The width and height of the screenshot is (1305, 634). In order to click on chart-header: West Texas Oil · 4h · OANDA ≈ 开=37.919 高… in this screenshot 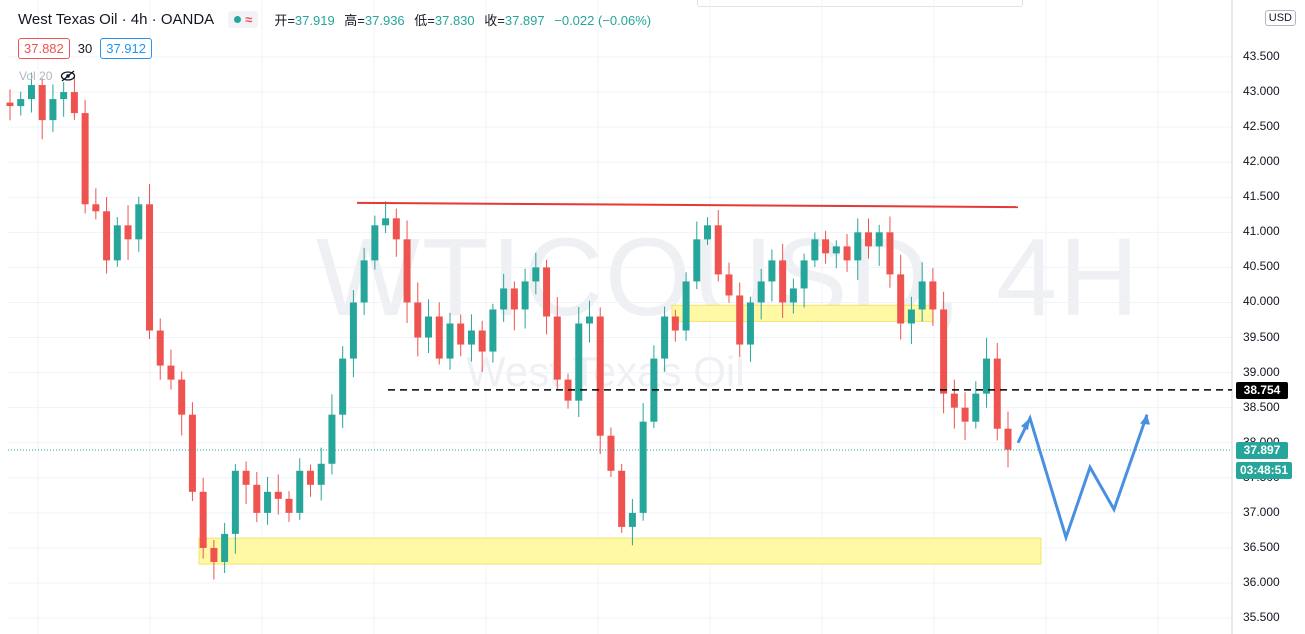, I will do `click(334, 19)`.